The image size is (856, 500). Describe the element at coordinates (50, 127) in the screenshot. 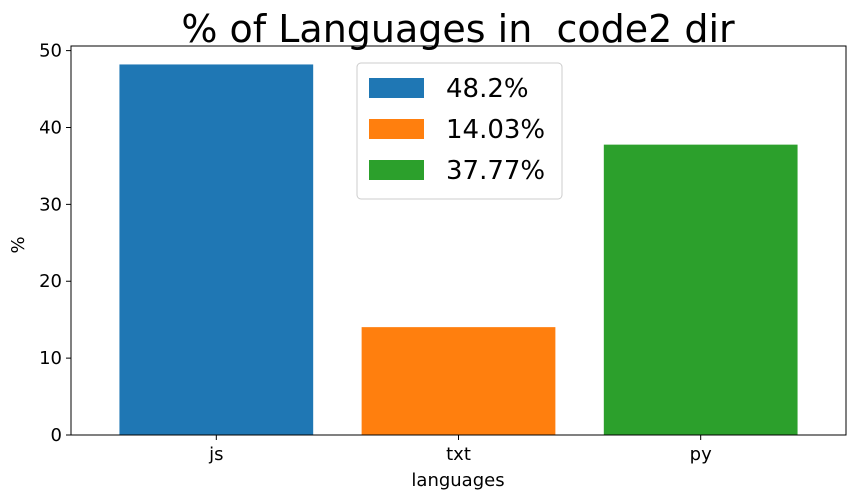

I see `y-tick-label: 40` at that location.